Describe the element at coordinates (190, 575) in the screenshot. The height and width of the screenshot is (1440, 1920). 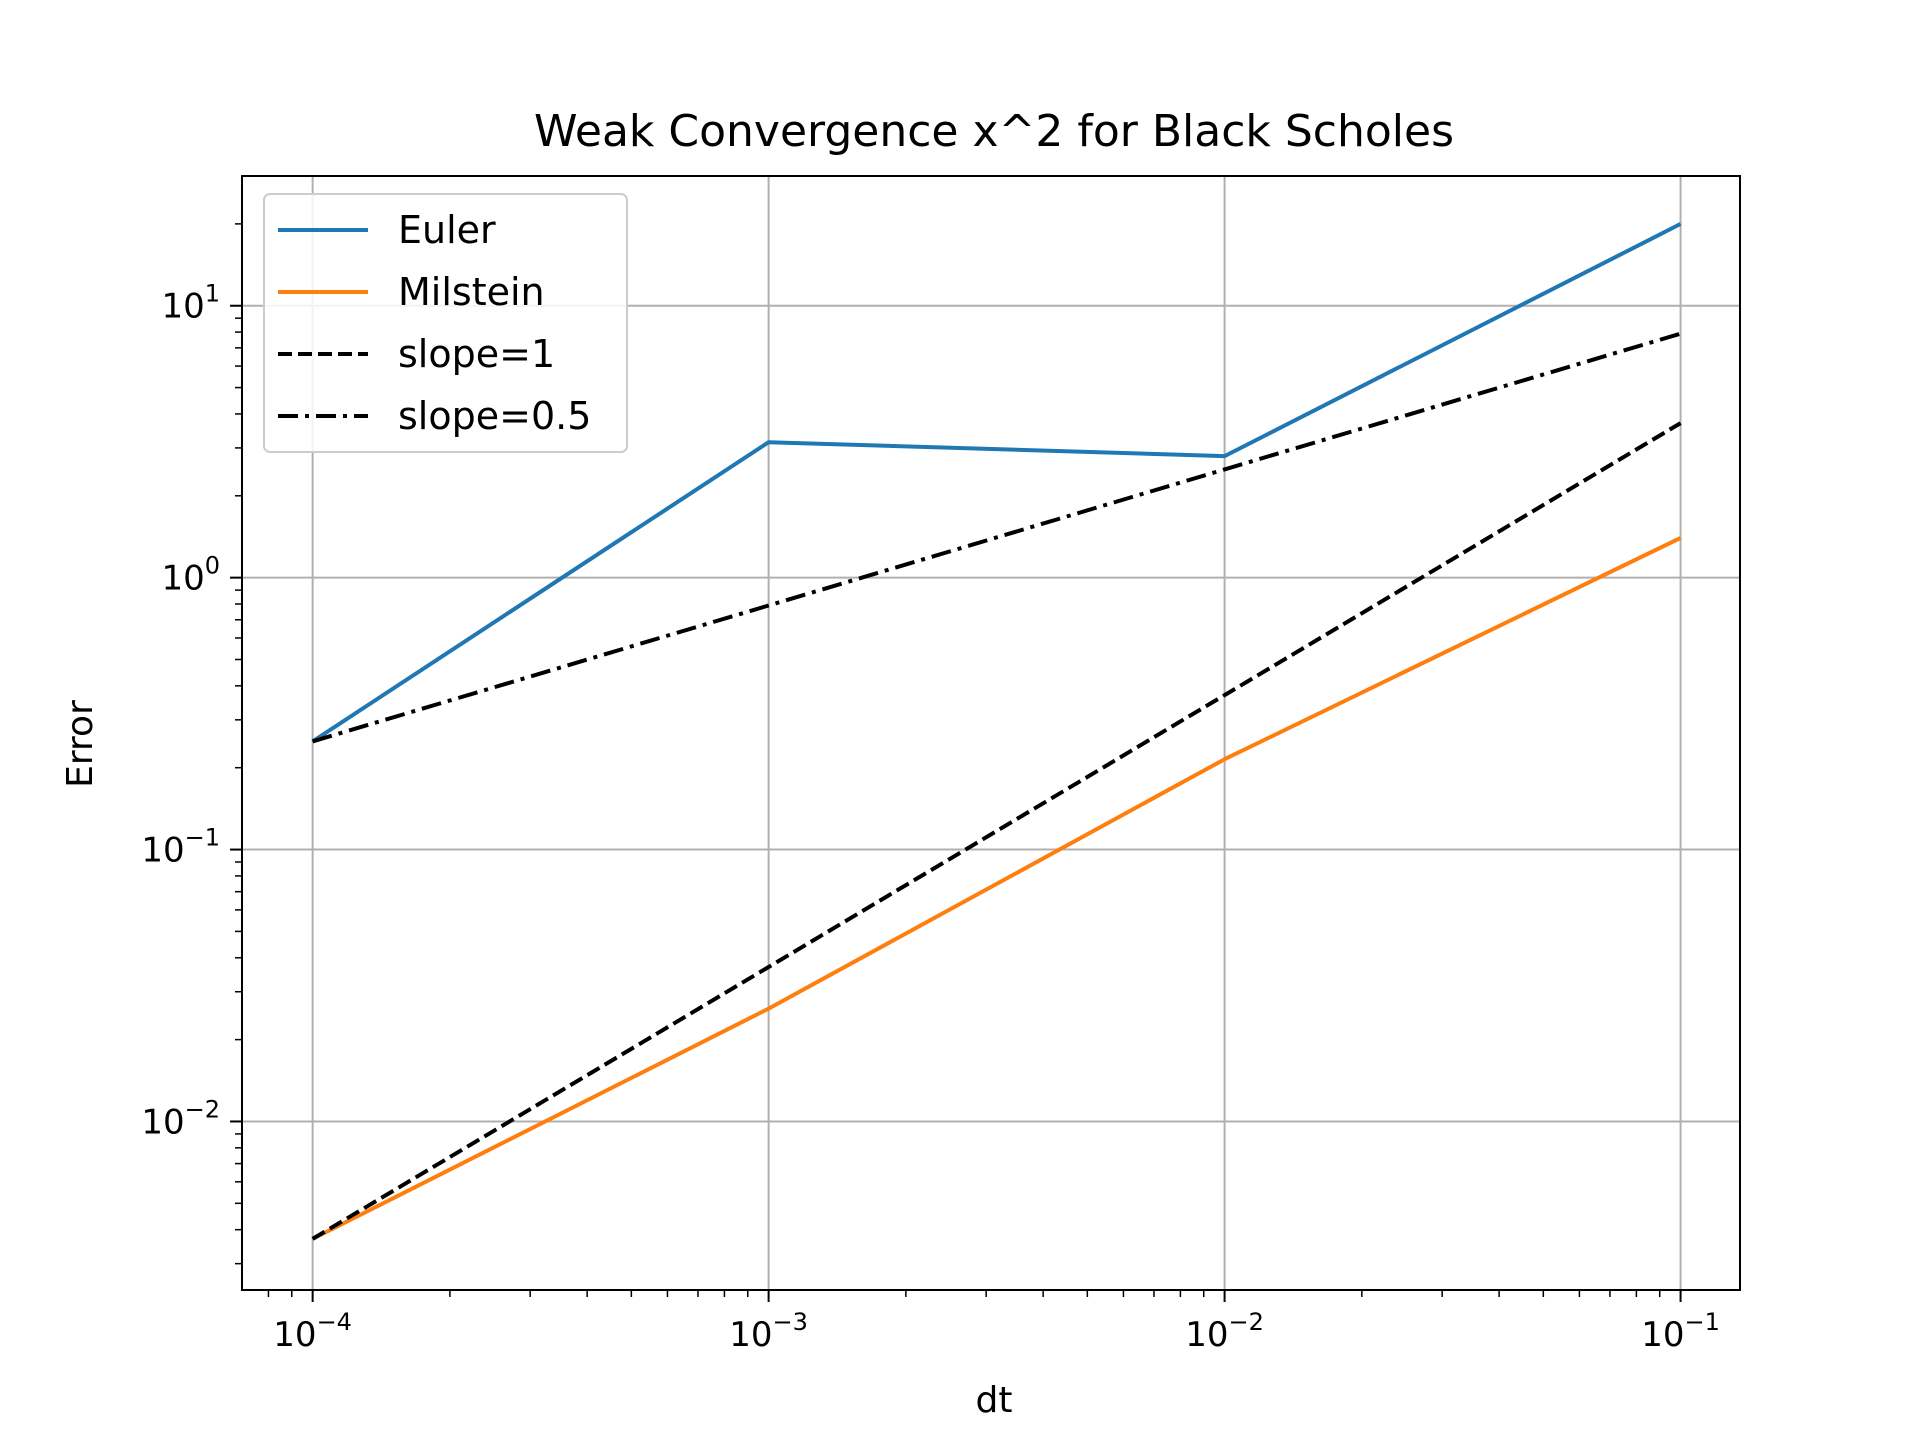
I see `y-tick-label: 10⁰` at that location.